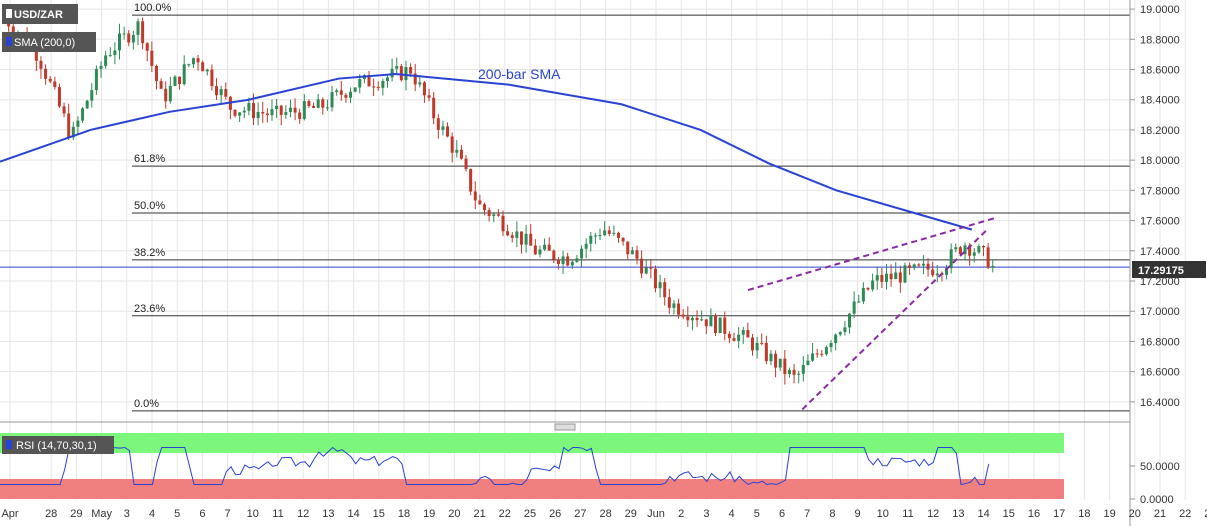  Describe the element at coordinates (328, 514) in the screenshot. I see `x-tick-label: 13` at that location.